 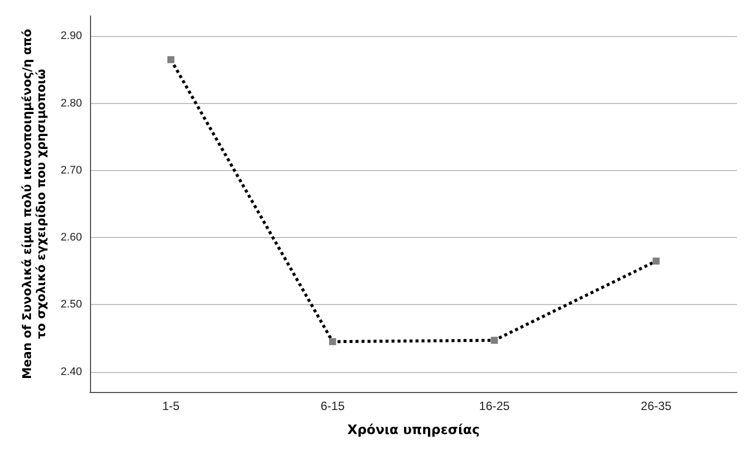 What do you see at coordinates (71, 36) in the screenshot?
I see `y-tick-label: 2.90` at bounding box center [71, 36].